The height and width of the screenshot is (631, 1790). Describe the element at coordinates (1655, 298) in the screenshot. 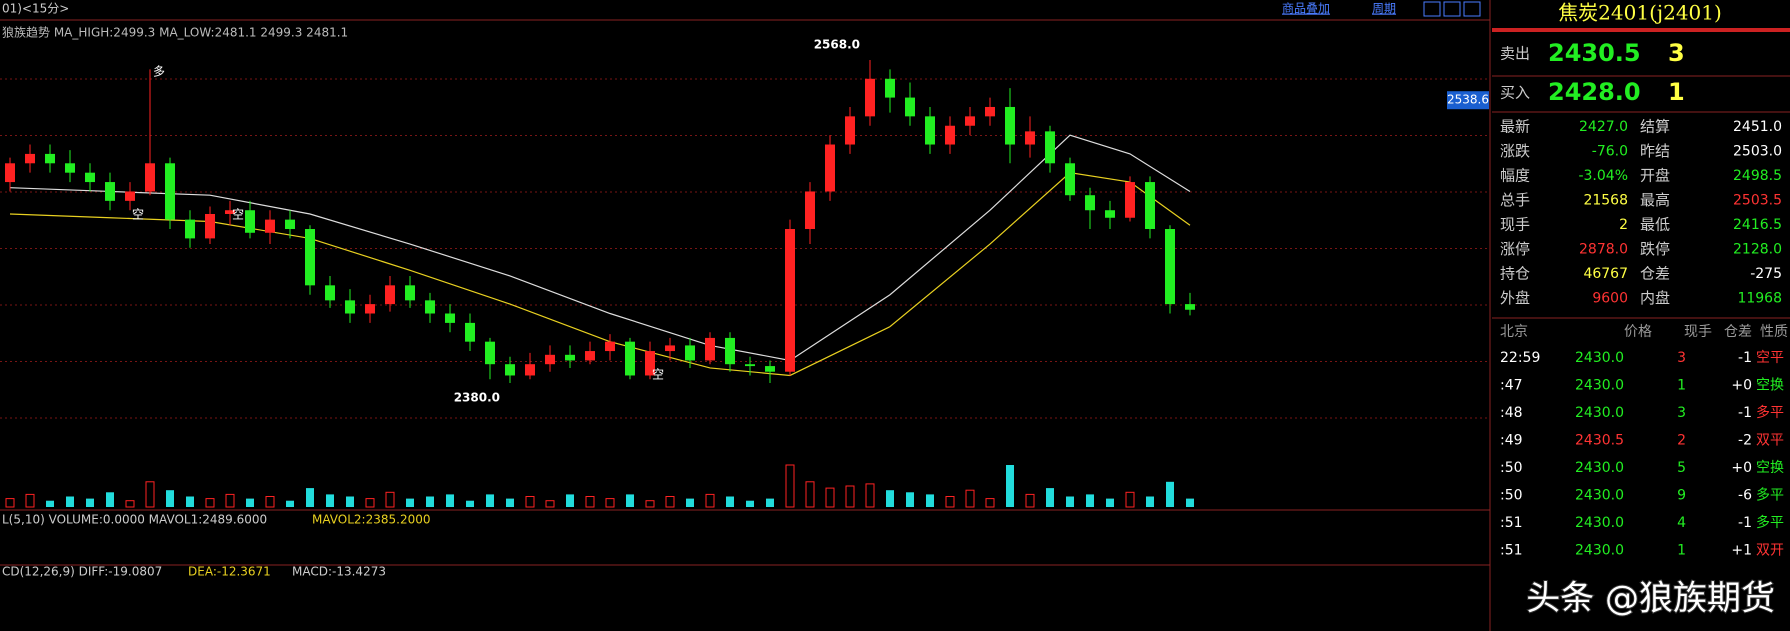

I see `quote-label: 内盘` at that location.